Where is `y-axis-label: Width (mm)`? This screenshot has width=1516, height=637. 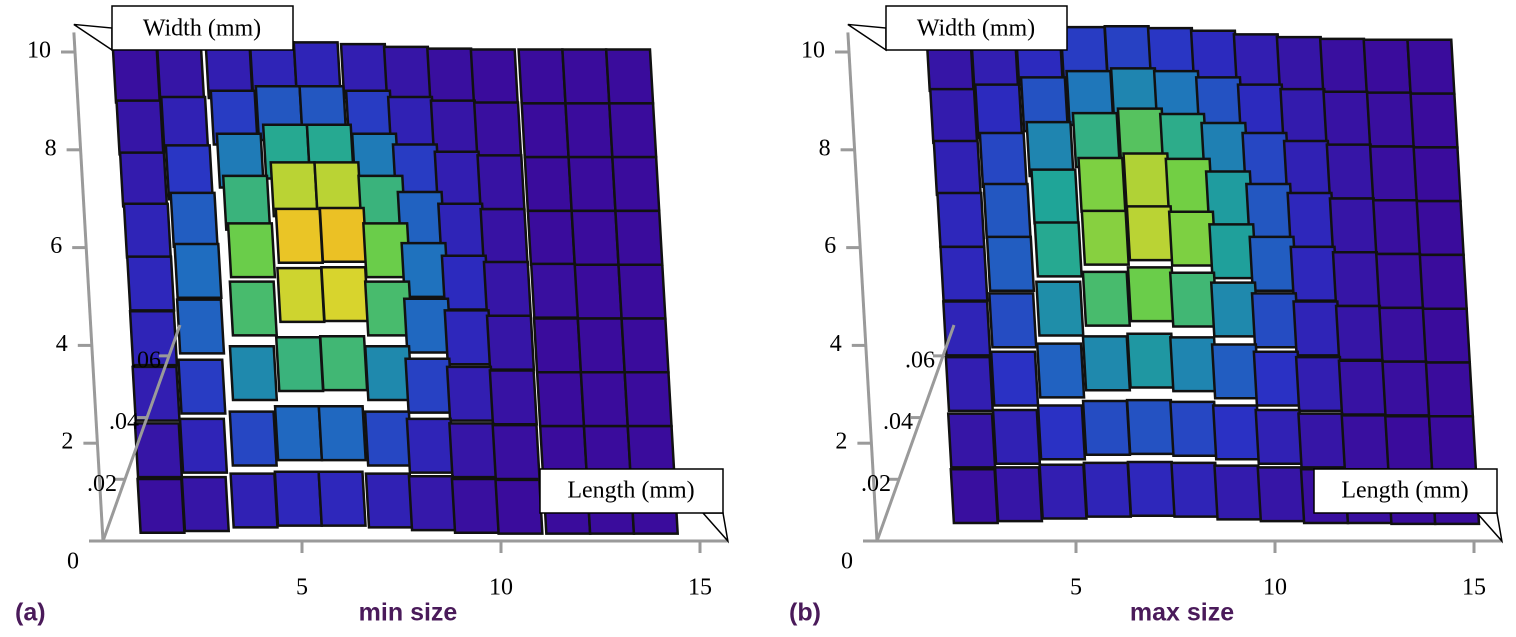
y-axis-label: Width (mm) is located at coordinates (976, 29).